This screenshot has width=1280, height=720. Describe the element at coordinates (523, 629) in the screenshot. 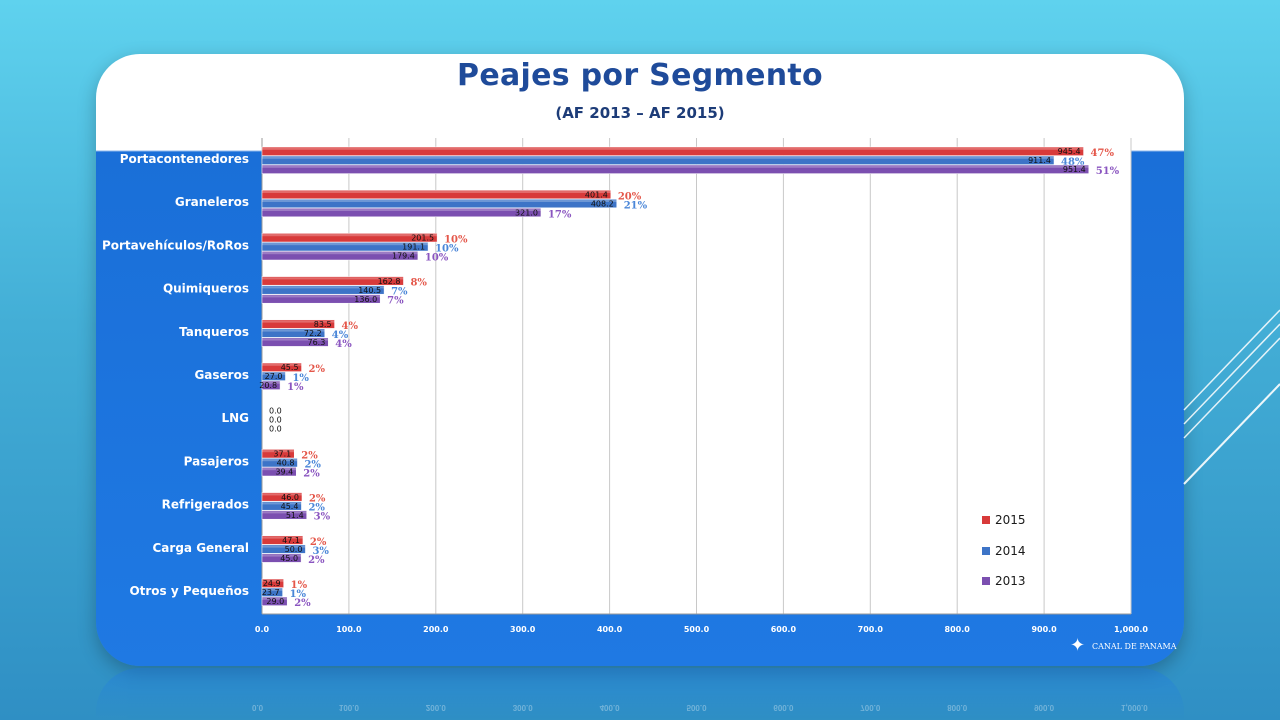

I see `x-tick-label: 300.0` at that location.